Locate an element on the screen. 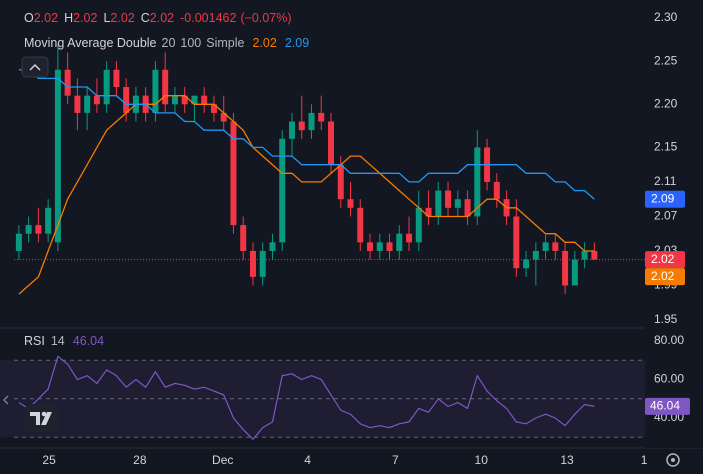  x-tick-label: 25 is located at coordinates (49, 460).